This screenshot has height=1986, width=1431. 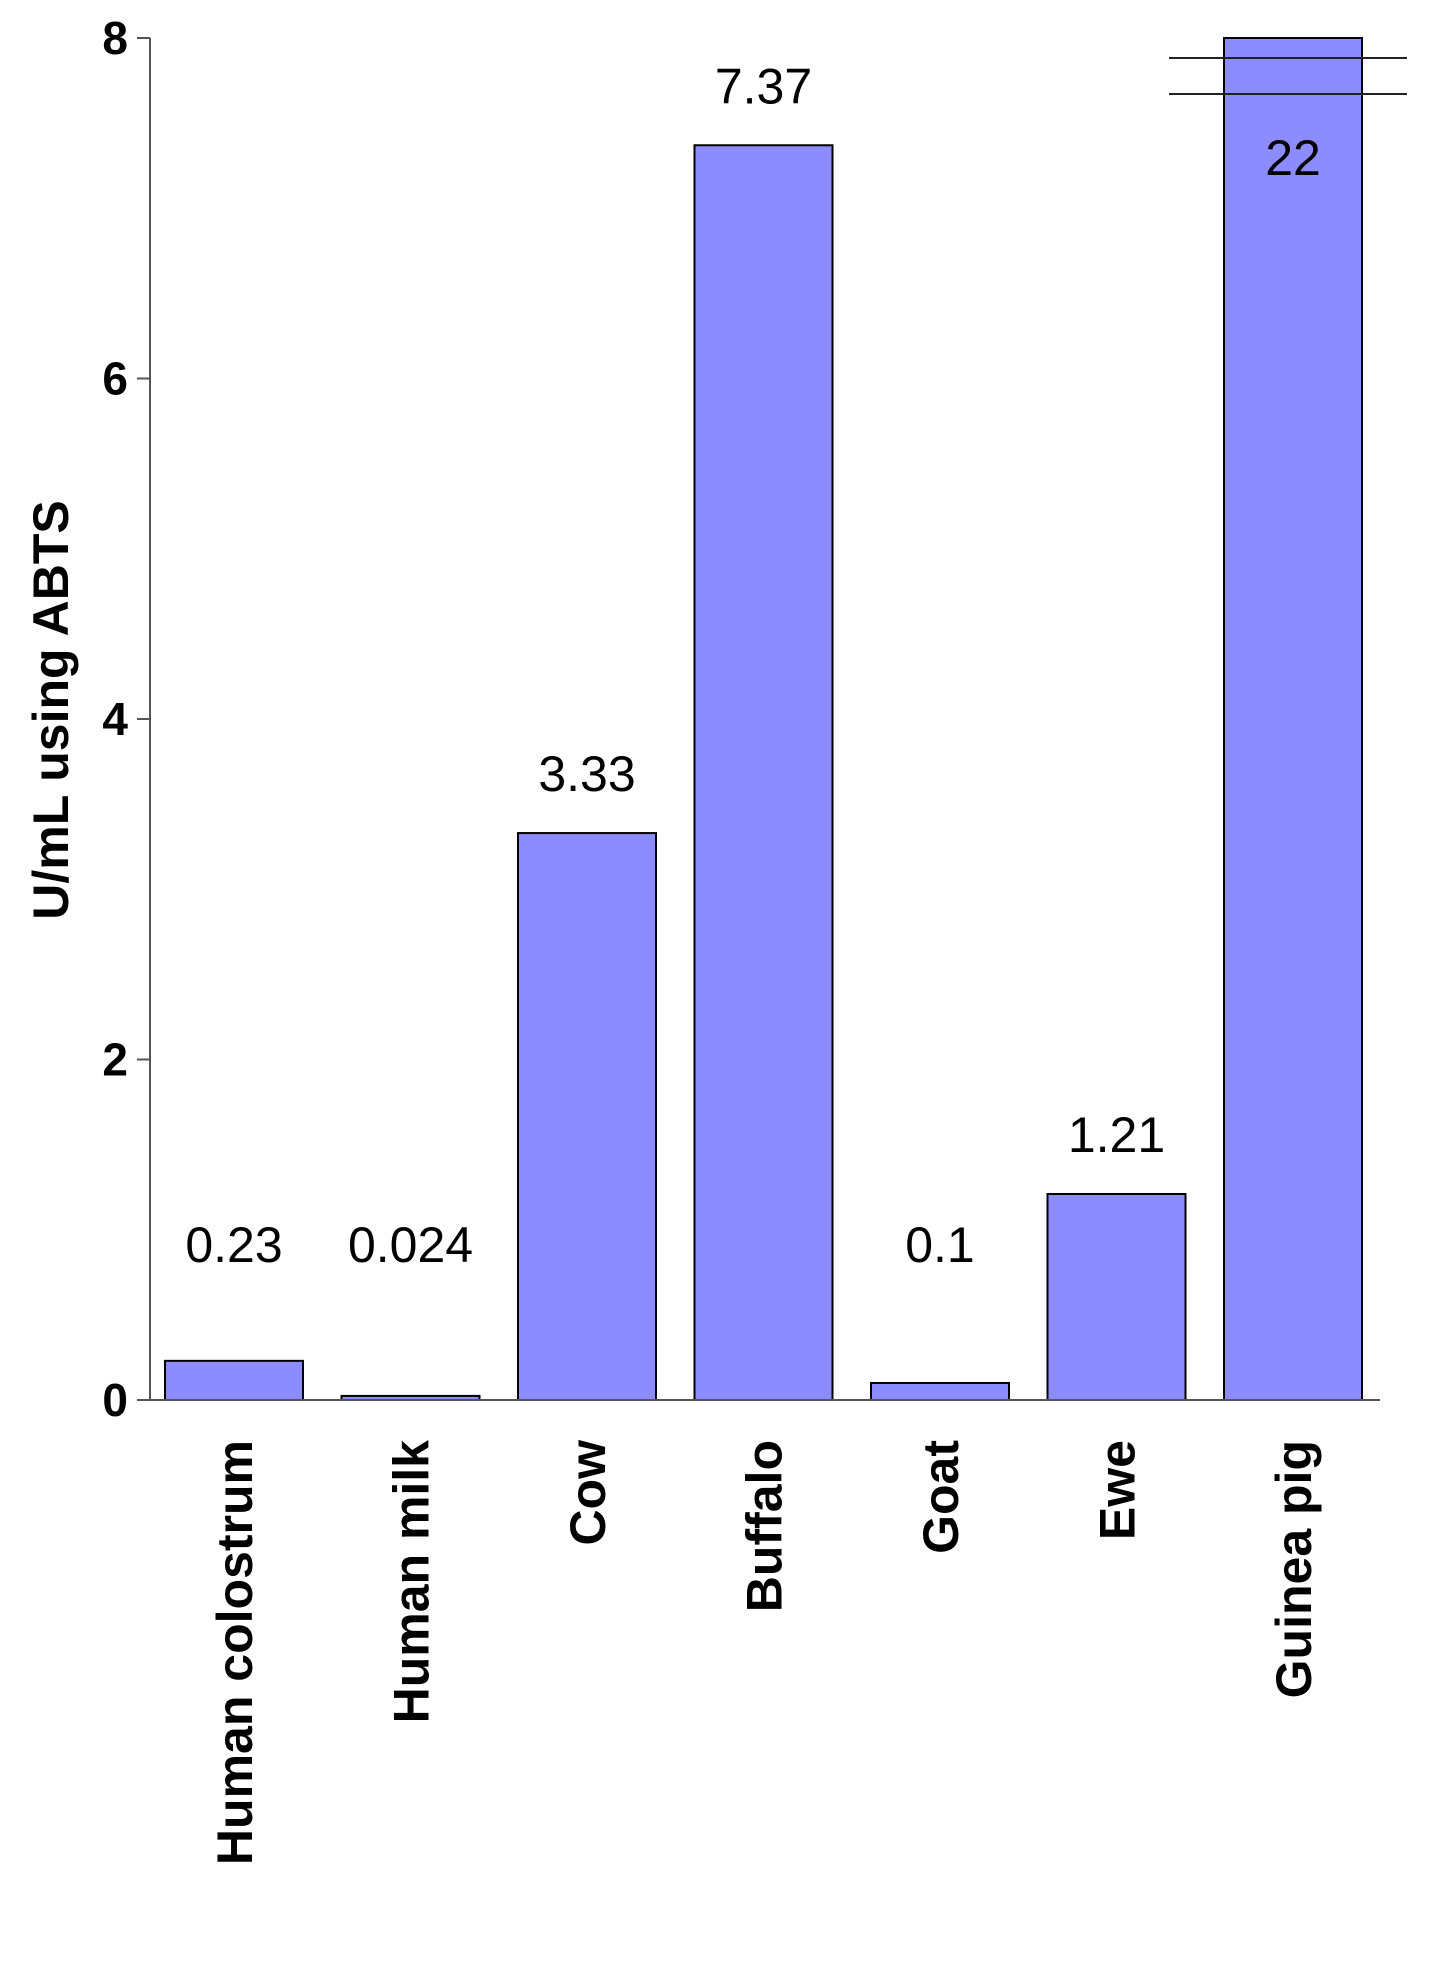 What do you see at coordinates (412, 1582) in the screenshot?
I see `x-tick-label: Human milk` at bounding box center [412, 1582].